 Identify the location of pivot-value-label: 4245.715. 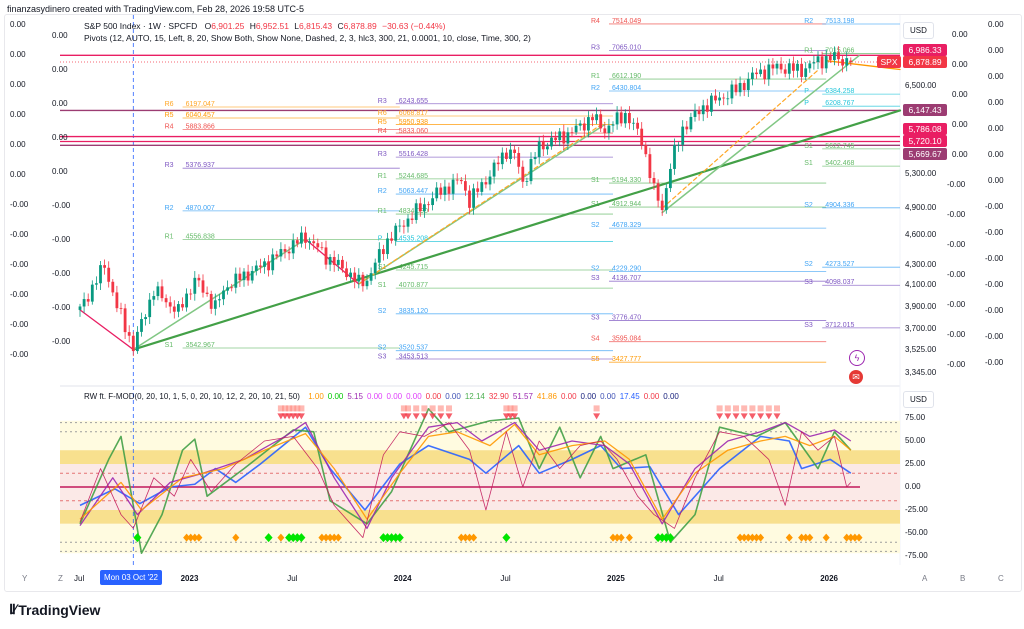
(413, 267).